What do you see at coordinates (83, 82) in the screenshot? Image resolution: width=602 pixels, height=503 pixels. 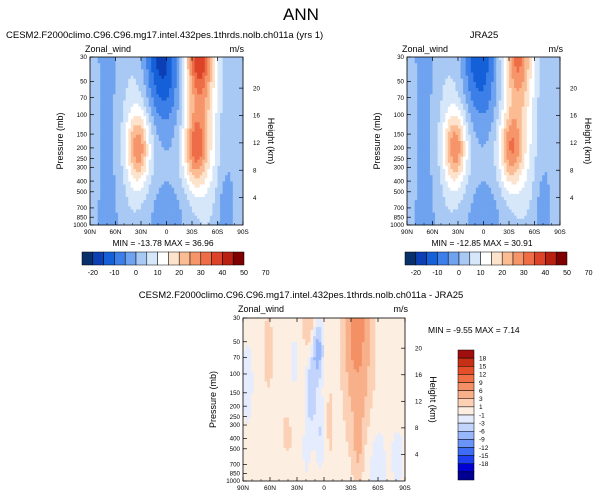 I see `y-tick-label: 50` at bounding box center [83, 82].